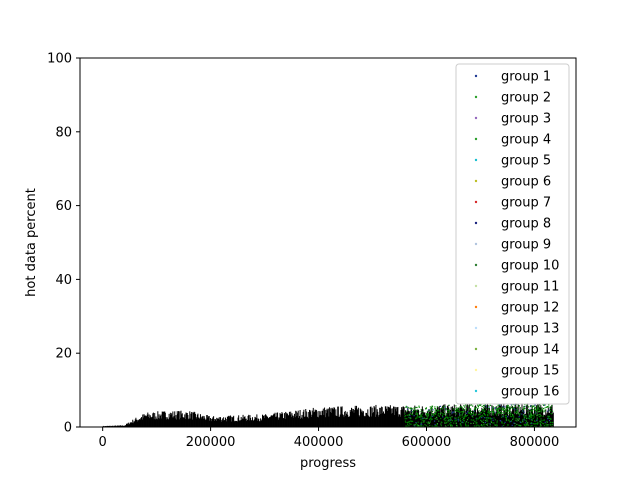 The image size is (640, 484). What do you see at coordinates (535, 442) in the screenshot?
I see `x-tick-label: 800000` at bounding box center [535, 442].